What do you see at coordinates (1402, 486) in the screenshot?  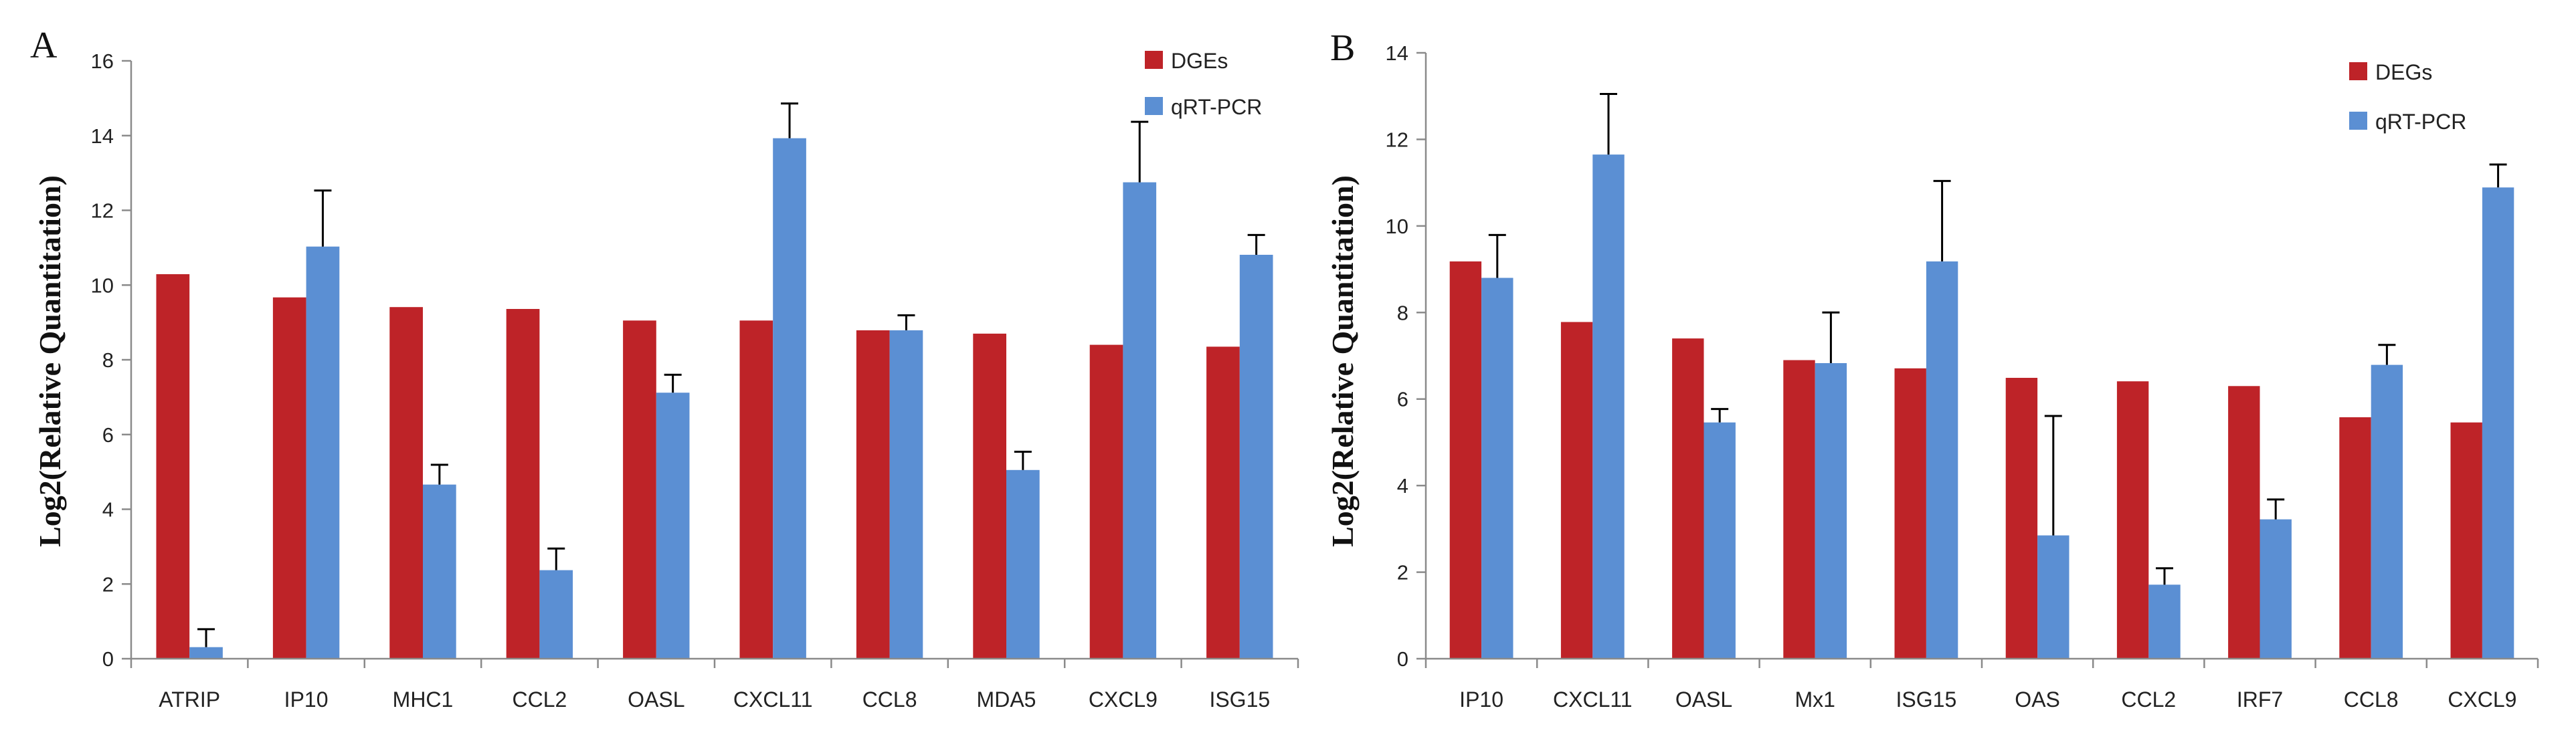 I see `y-tick-label-4-b: 4` at bounding box center [1402, 486].